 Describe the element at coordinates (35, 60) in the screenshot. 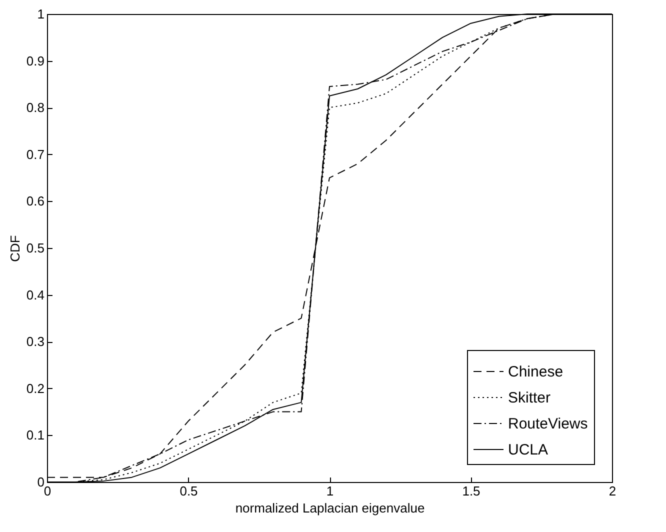

I see `y-tick-label: 0.9` at that location.